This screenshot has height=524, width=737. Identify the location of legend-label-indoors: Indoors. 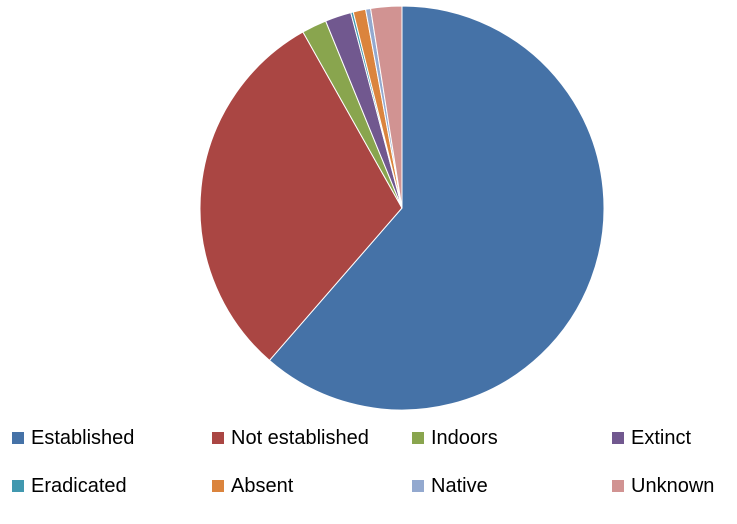
(464, 437).